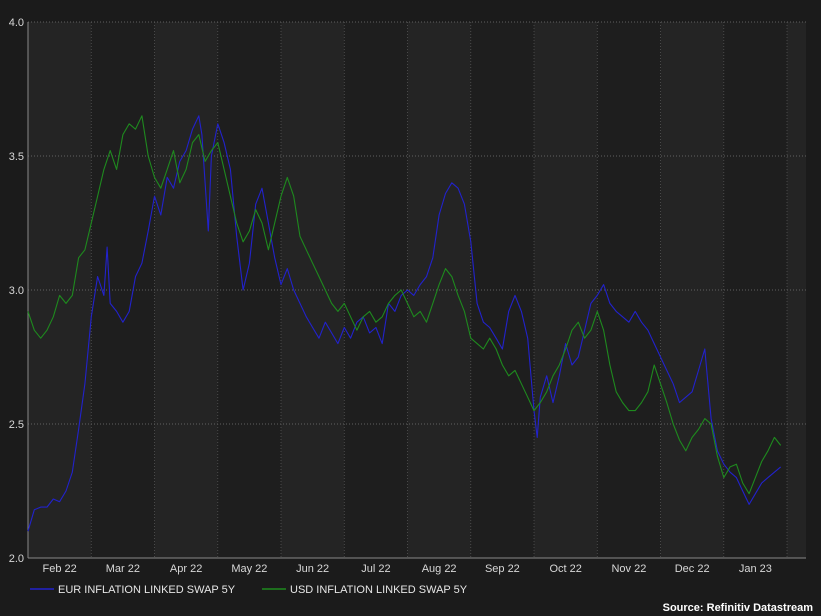  Describe the element at coordinates (565, 569) in the screenshot. I see `x-tick-label: Oct 22` at that location.